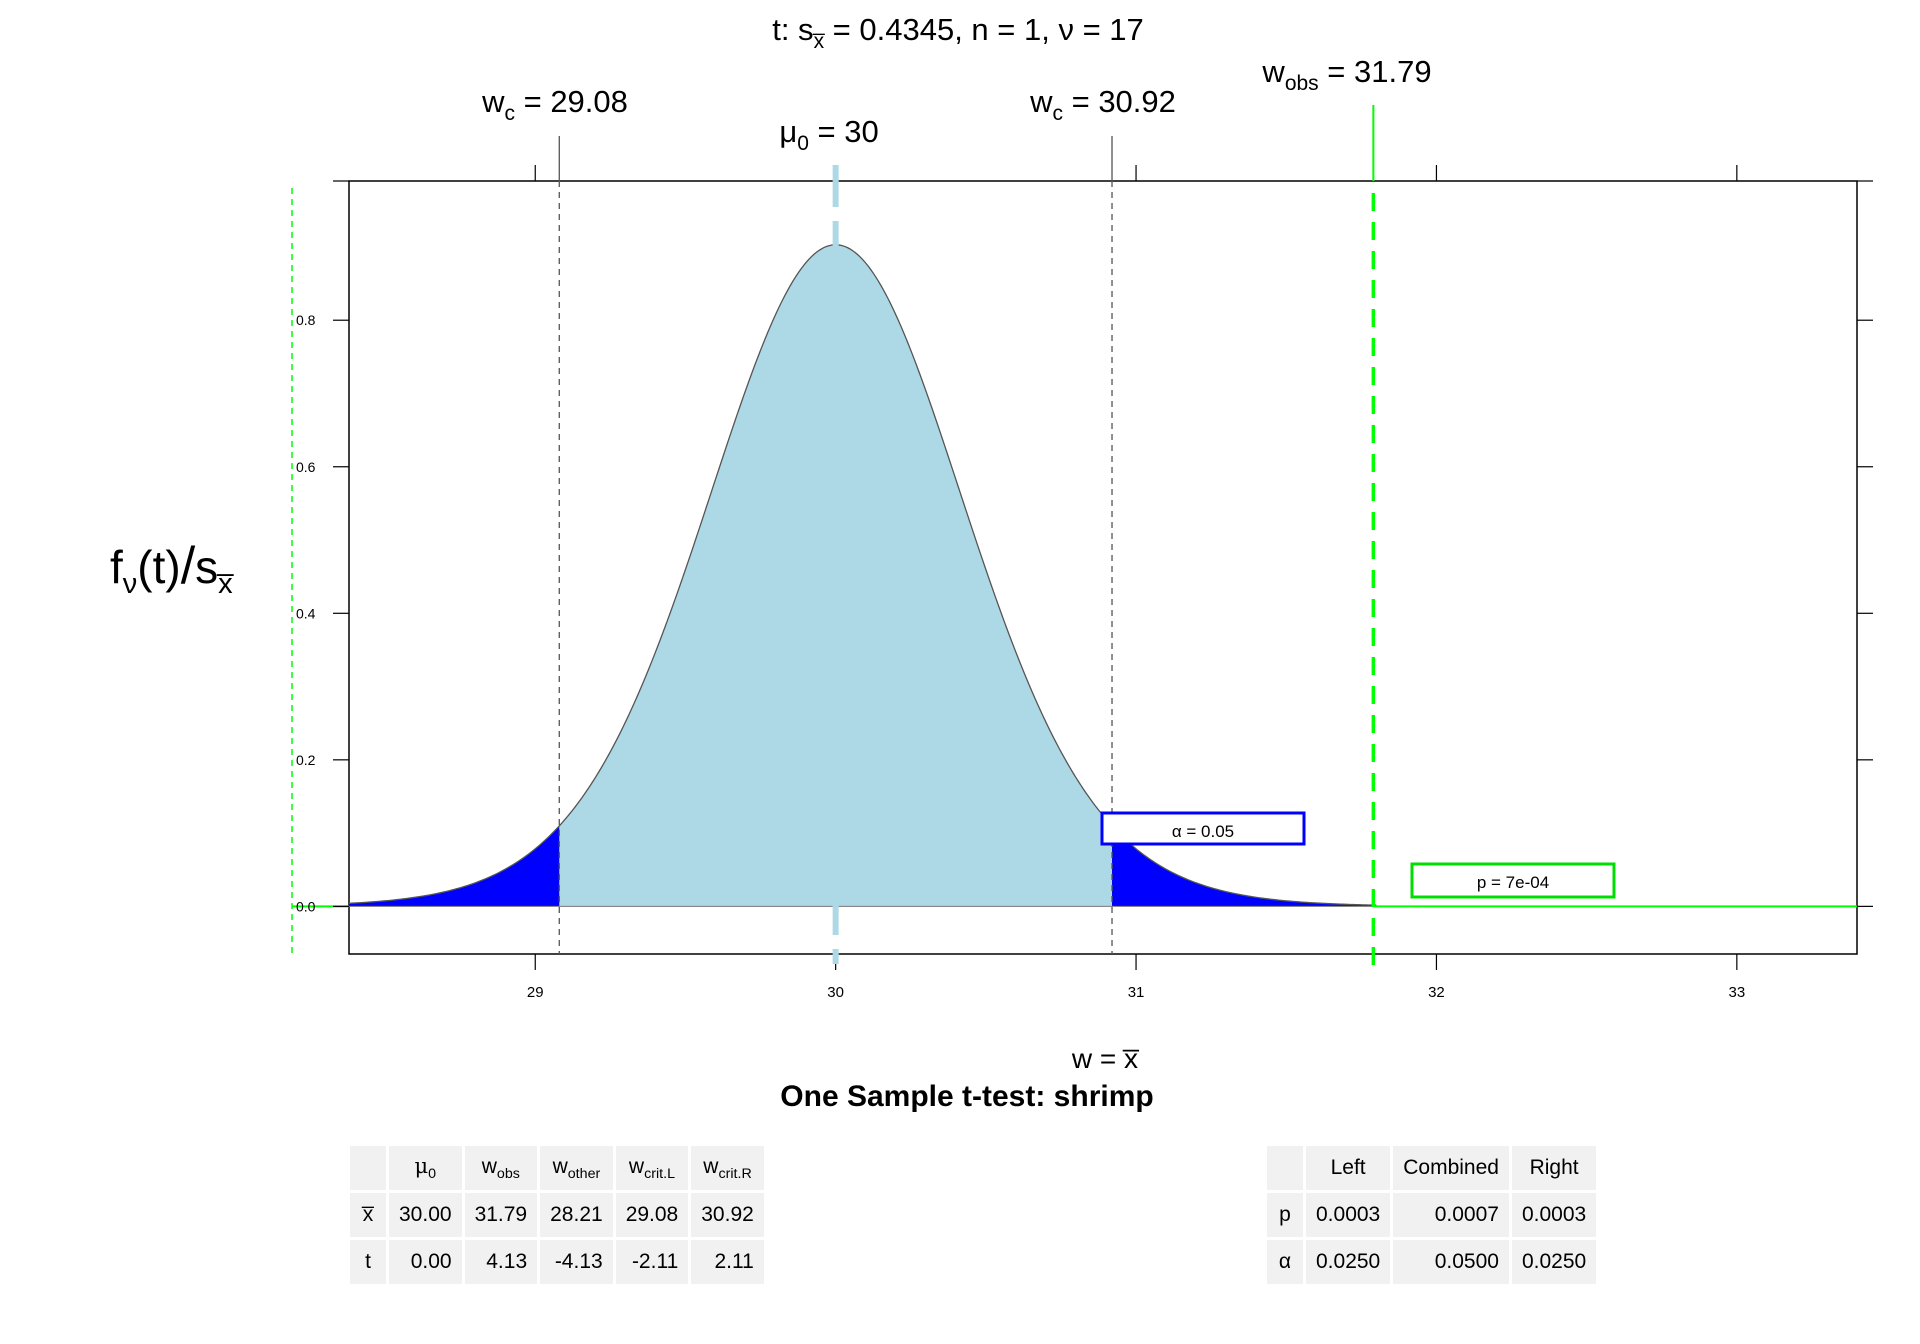 The height and width of the screenshot is (1344, 1920). What do you see at coordinates (368, 1215) in the screenshot?
I see `row-label: x̅` at bounding box center [368, 1215].